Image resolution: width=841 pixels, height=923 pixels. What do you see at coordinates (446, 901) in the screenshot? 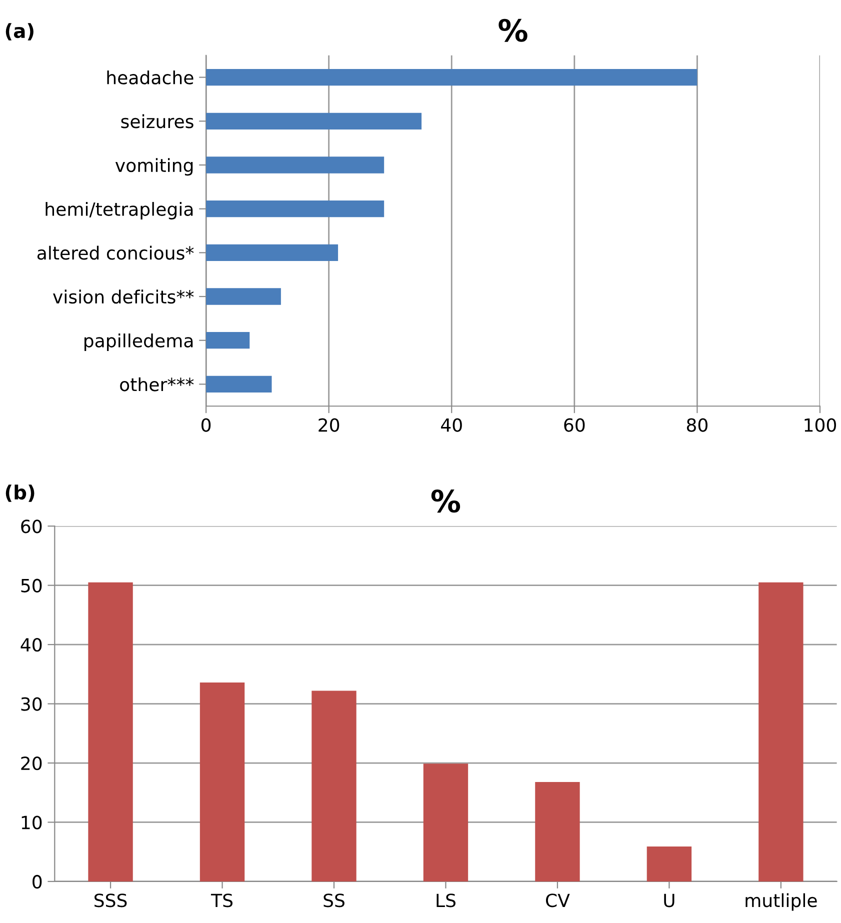
I see `x-tick-label: LS` at bounding box center [446, 901].